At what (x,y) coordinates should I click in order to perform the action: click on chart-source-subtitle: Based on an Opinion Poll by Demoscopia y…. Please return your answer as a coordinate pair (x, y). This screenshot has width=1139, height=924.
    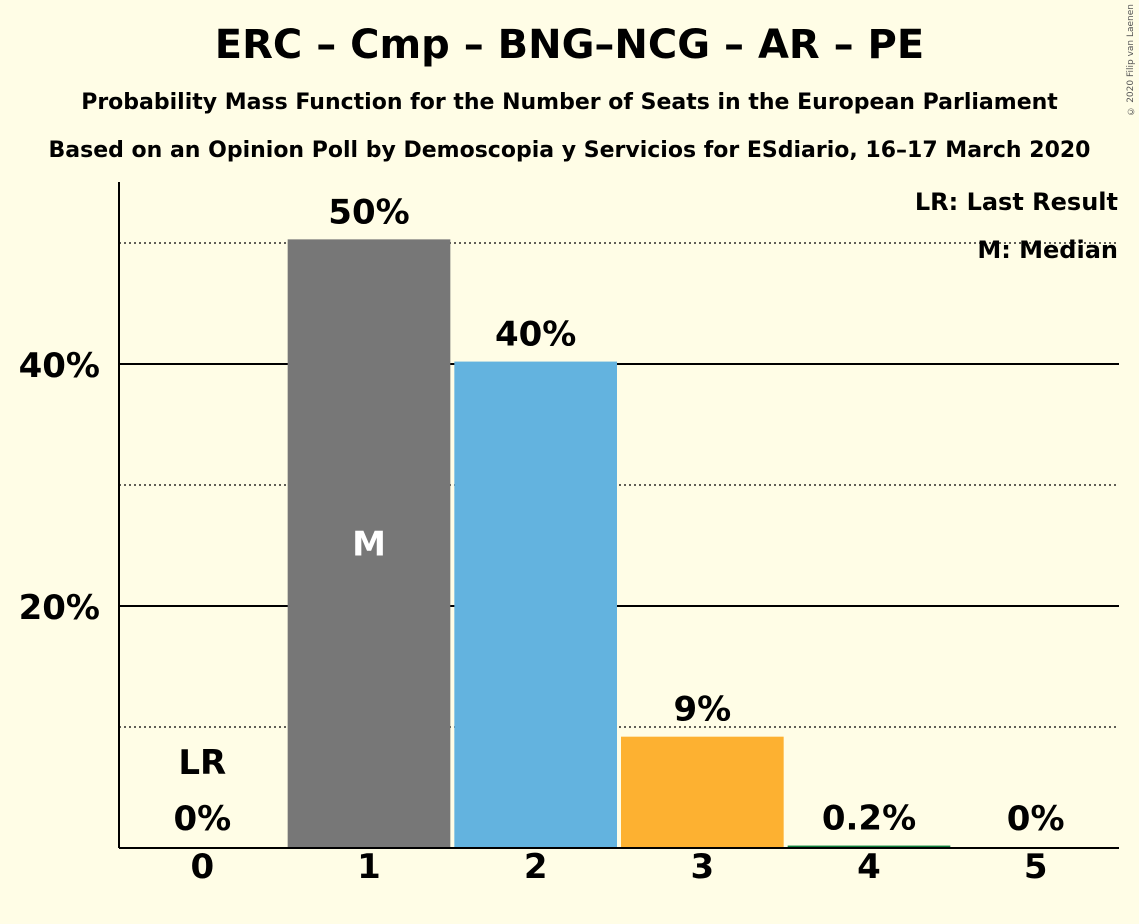
    Looking at the image, I should click on (569, 150).